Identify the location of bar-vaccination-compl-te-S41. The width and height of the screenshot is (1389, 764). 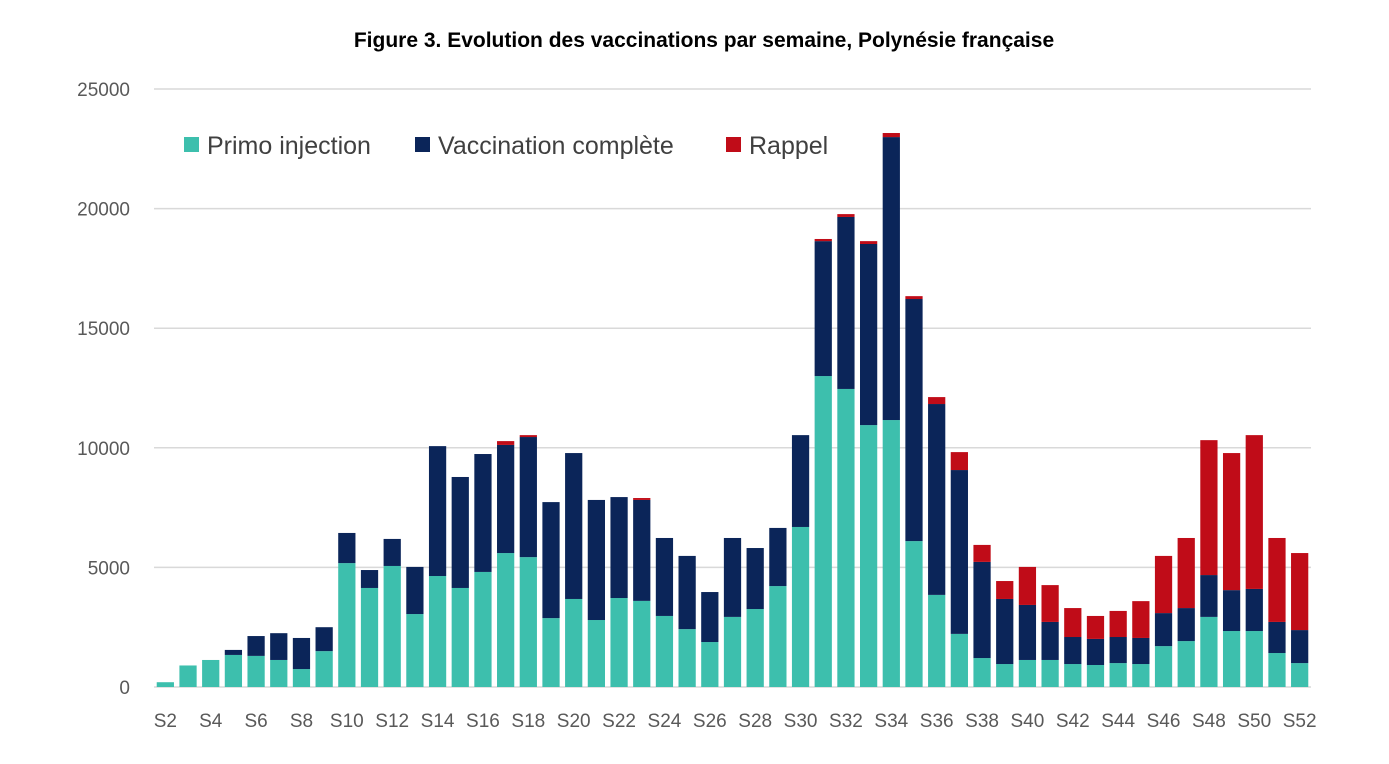
(1050, 640).